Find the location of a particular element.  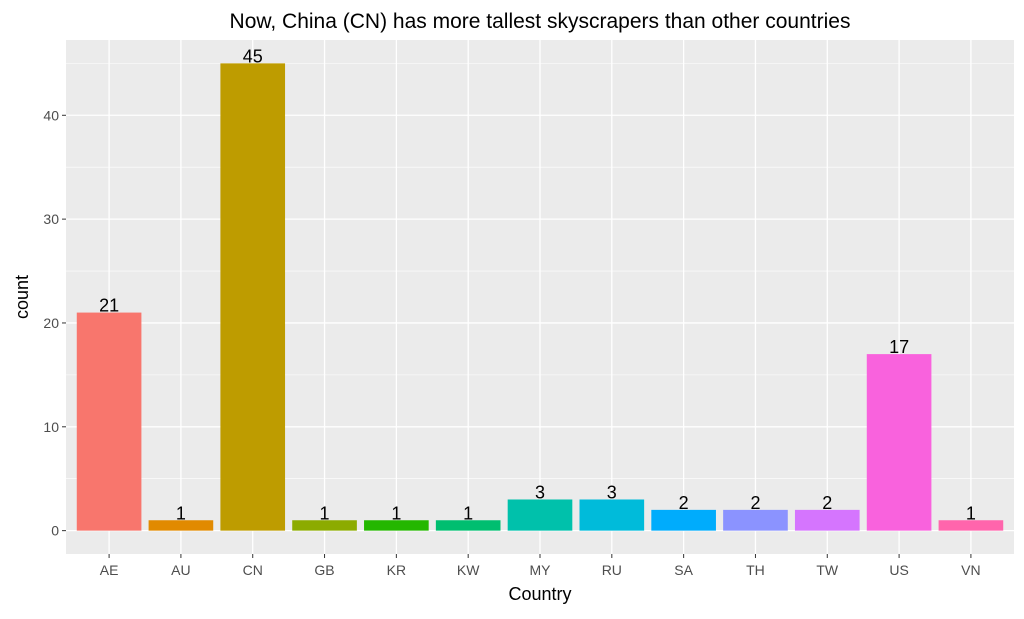

bar-KW is located at coordinates (468, 525).